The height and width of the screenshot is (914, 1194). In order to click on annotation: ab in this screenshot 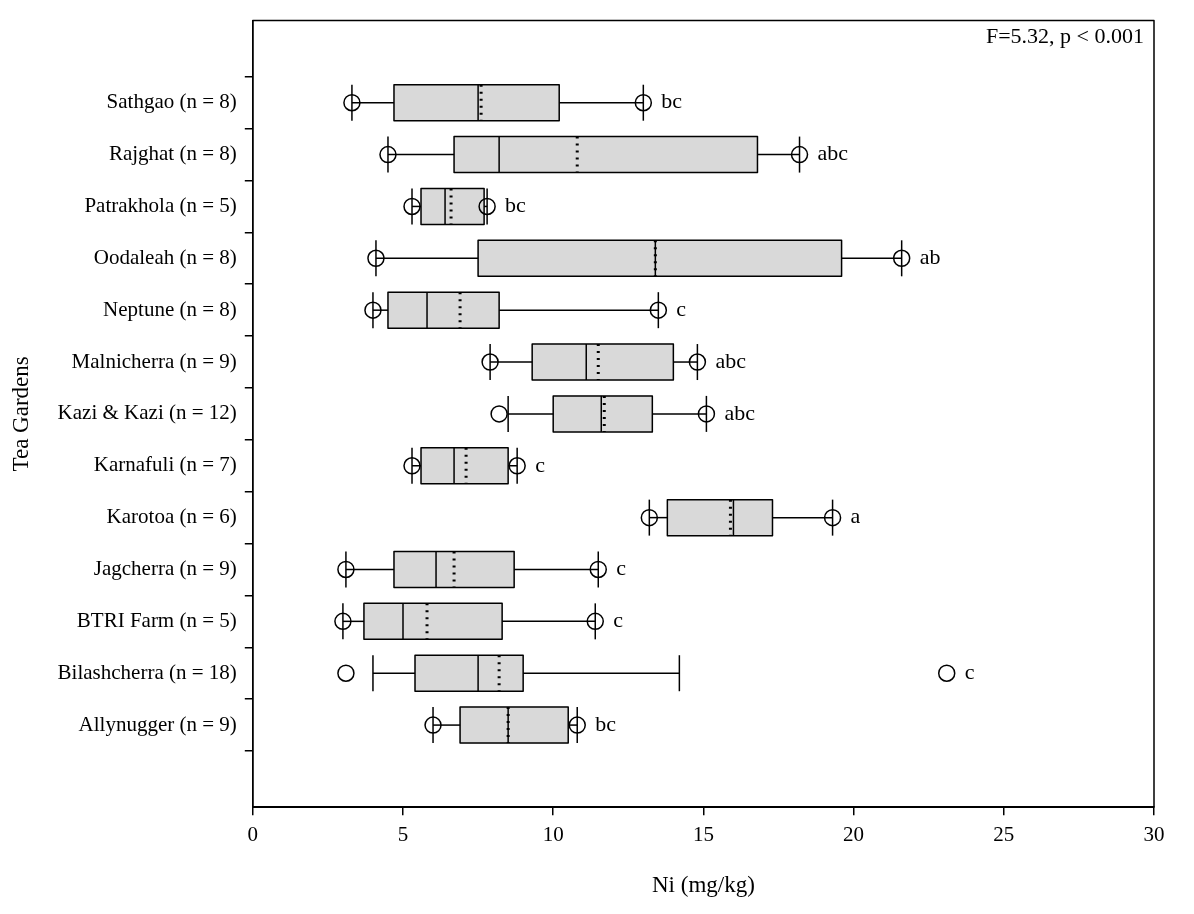, I will do `click(930, 257)`.